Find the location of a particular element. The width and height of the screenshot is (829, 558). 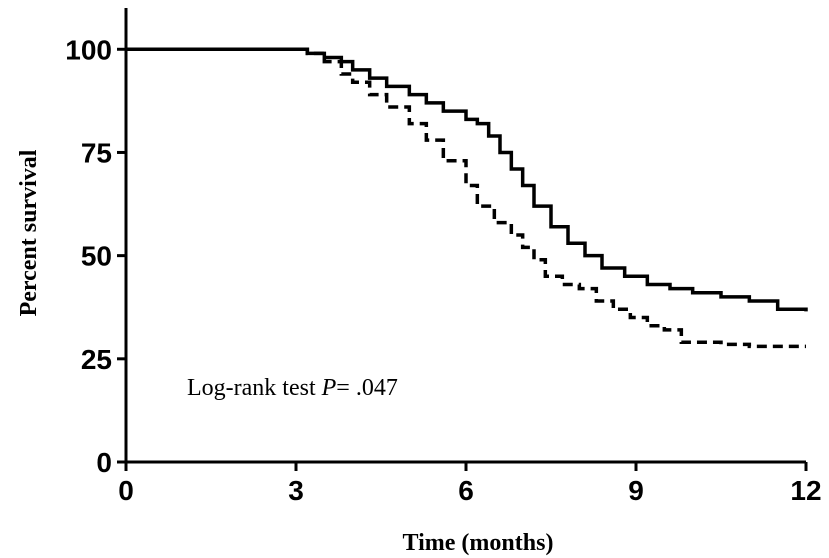

y-tick-label: 50 is located at coordinates (96, 256).